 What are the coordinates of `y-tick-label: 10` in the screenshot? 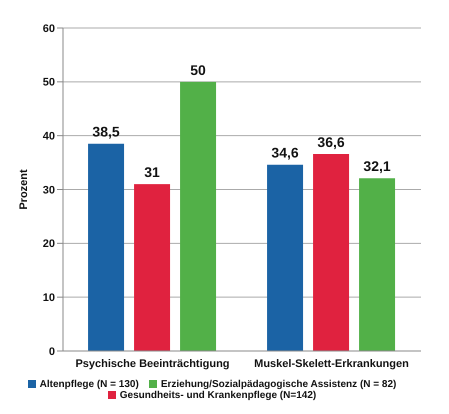 It's located at (48, 298).